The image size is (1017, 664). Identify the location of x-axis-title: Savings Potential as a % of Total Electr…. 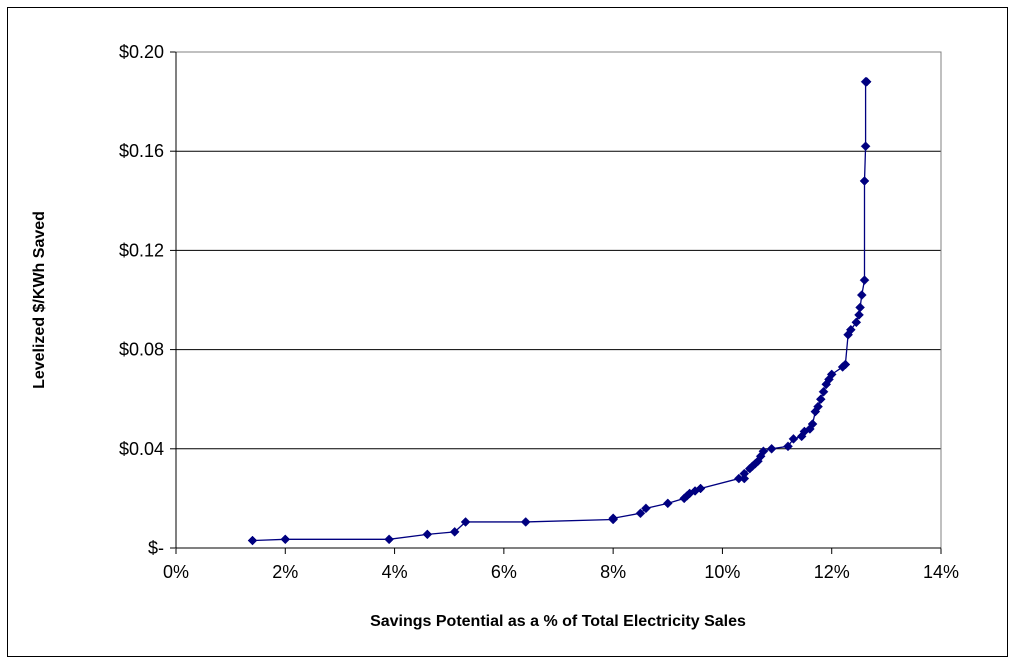
(558, 621).